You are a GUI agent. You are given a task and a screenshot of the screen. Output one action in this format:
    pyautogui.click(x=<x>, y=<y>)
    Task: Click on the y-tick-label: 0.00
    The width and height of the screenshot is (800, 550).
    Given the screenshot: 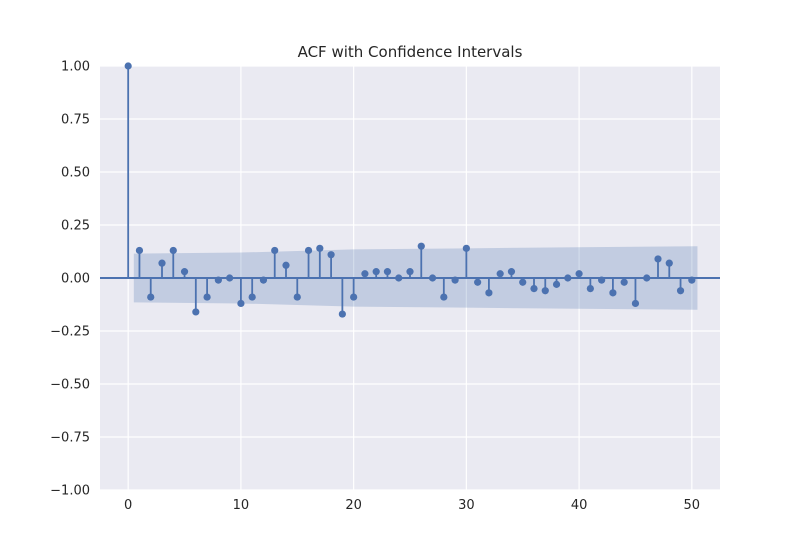 What is the action you would take?
    pyautogui.click(x=75, y=279)
    